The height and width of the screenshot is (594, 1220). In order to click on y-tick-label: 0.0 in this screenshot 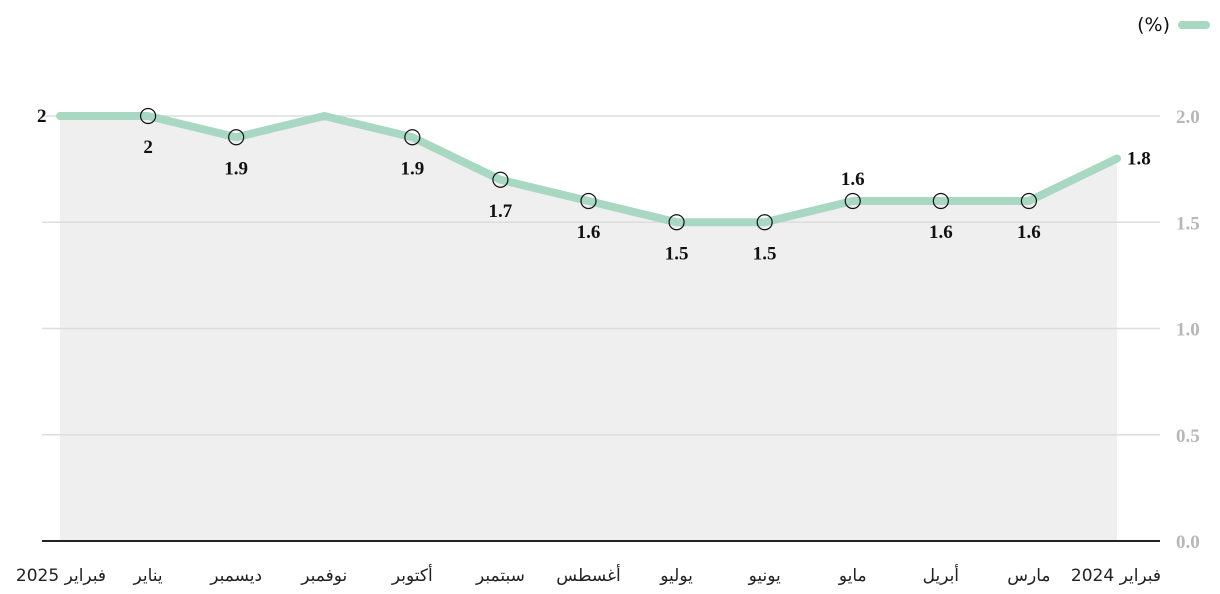, I will do `click(1188, 542)`.